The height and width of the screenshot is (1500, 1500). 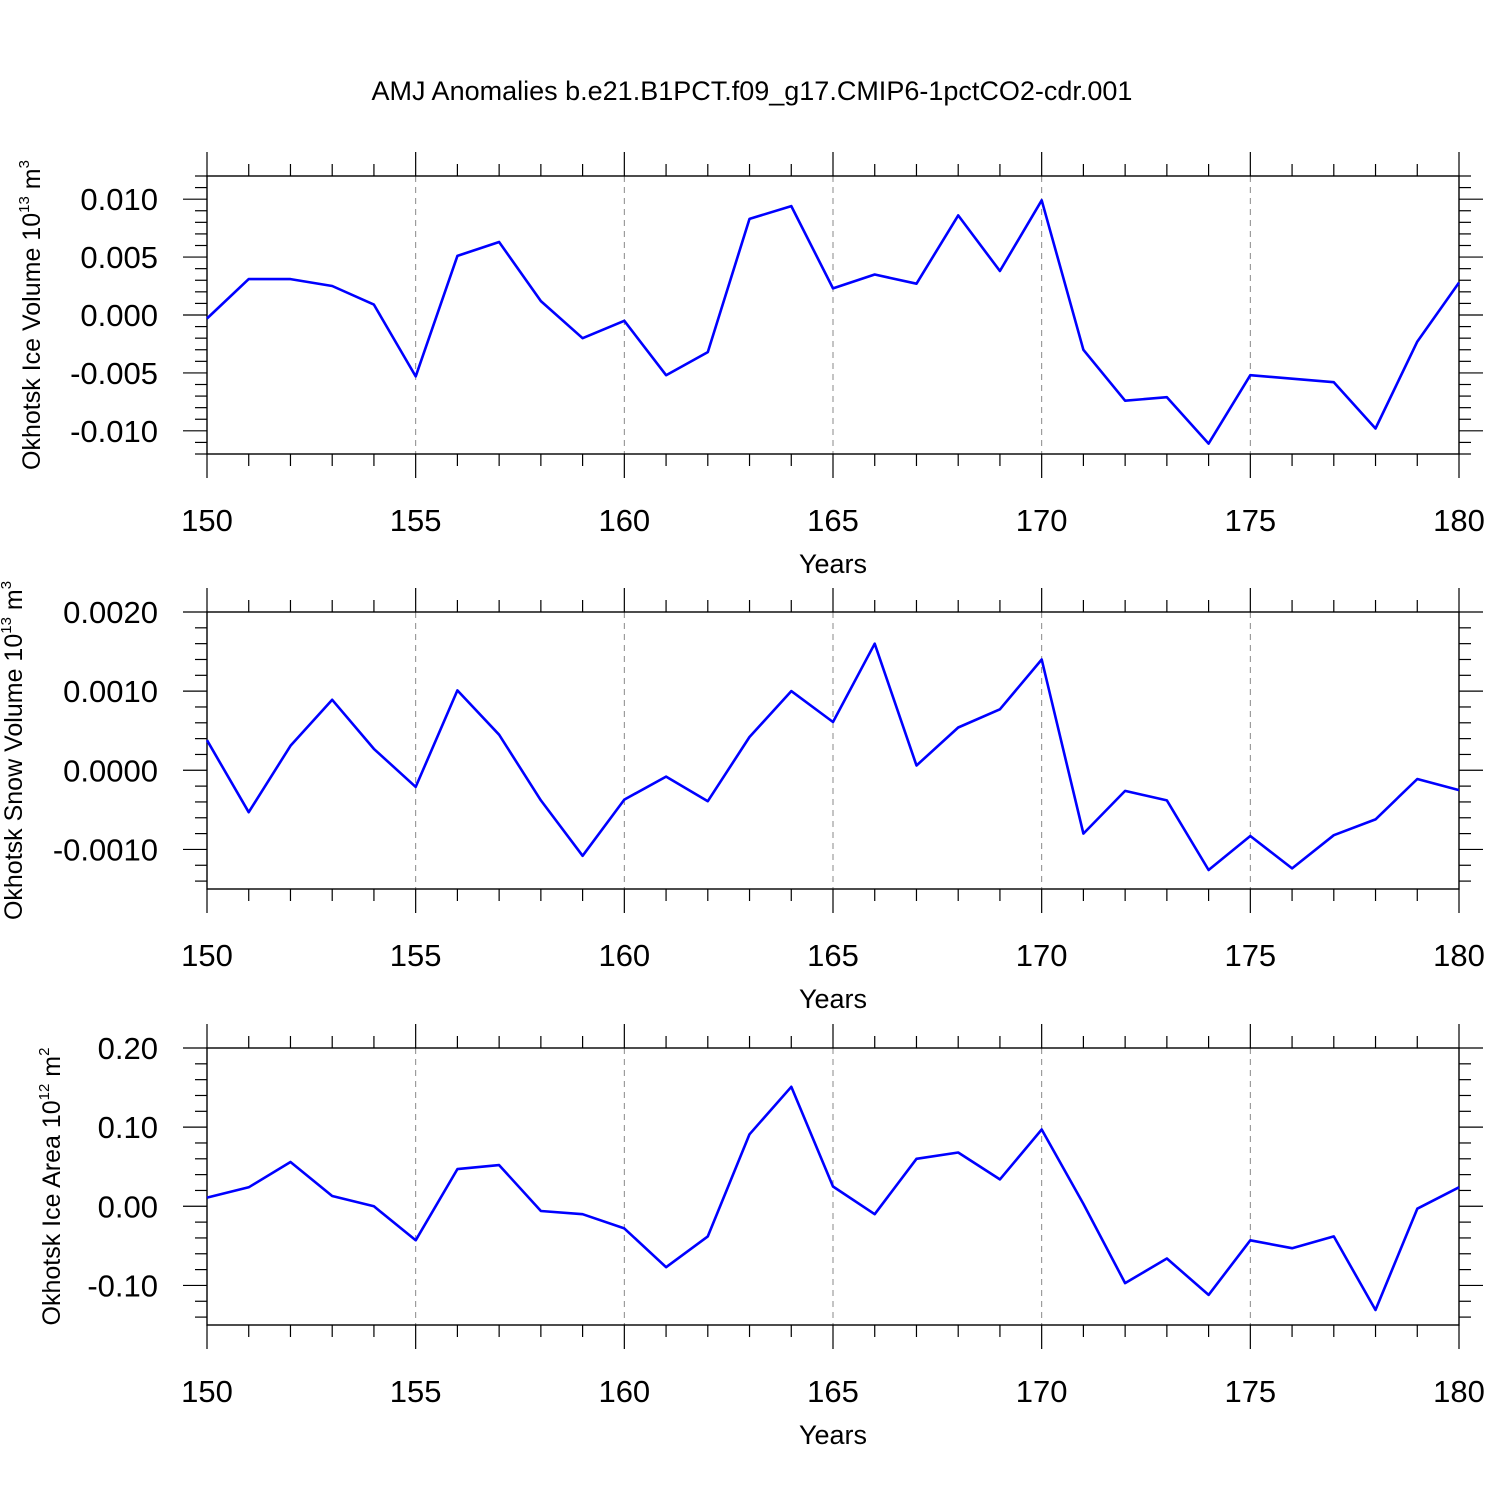 I want to click on y-tick-label: 0.10, so click(x=128, y=1127).